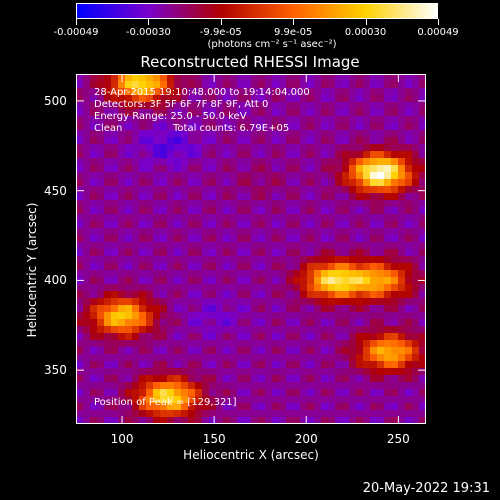 The height and width of the screenshot is (500, 500). I want to click on annotation-energy: Energy Range: 25.0 - 50.0 keV, so click(170, 116).